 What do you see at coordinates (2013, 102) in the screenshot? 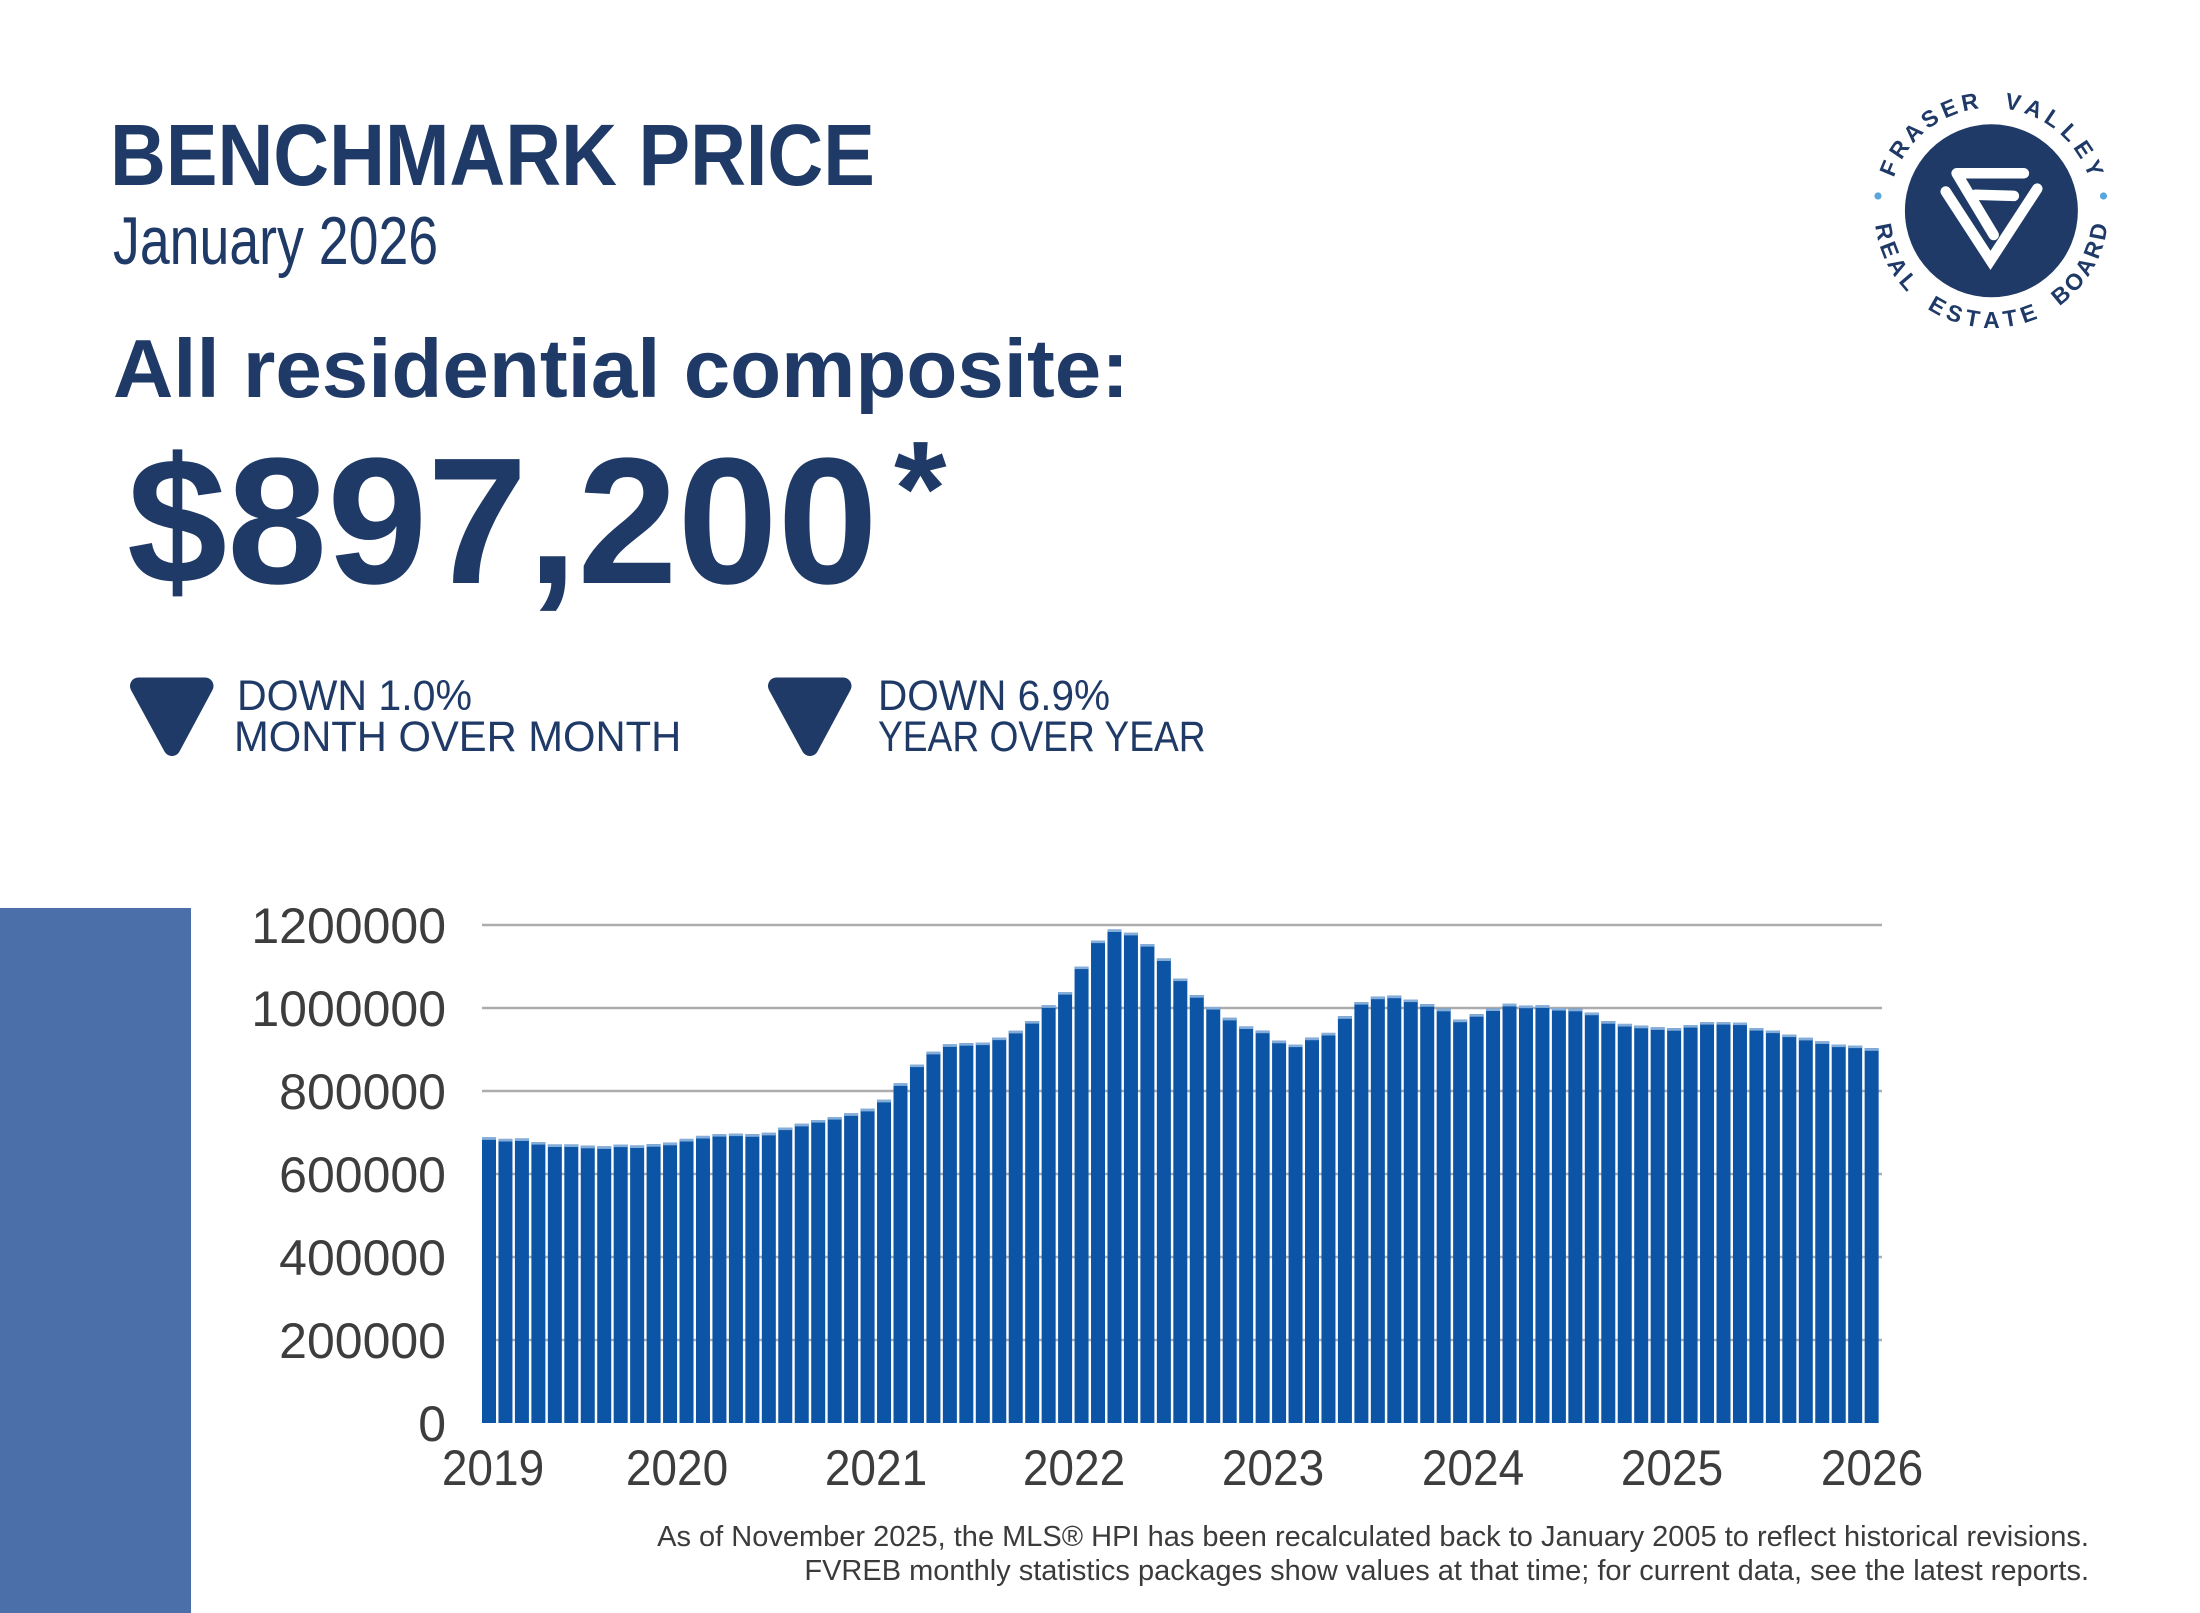
I see `svg-text: V` at bounding box center [2013, 102].